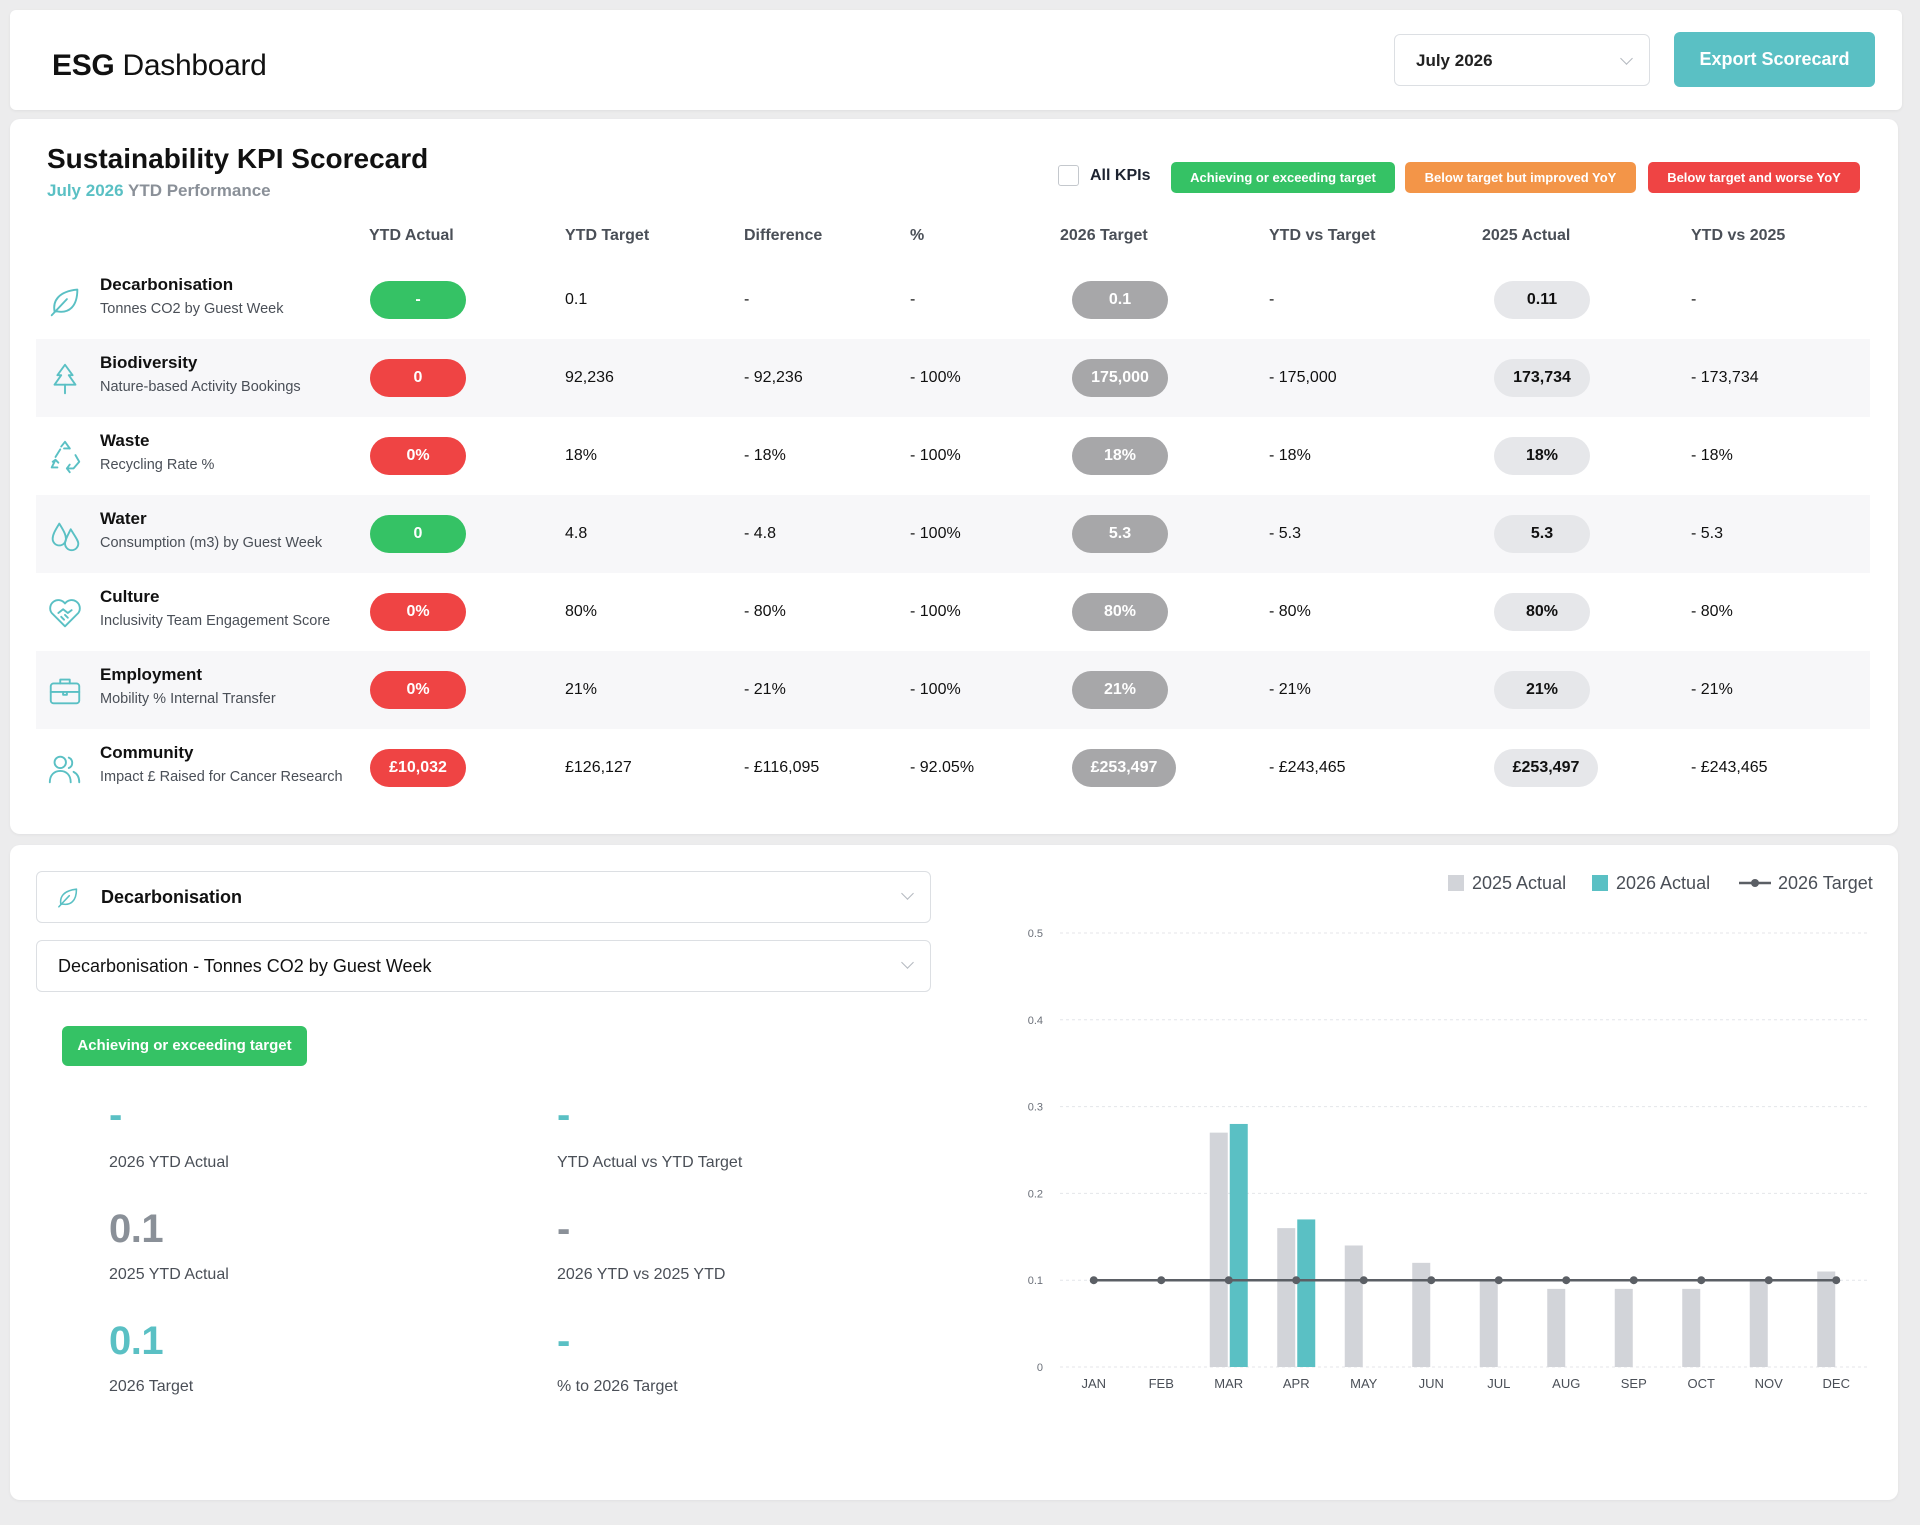 The image size is (1920, 1525). What do you see at coordinates (1290, 455) in the screenshot?
I see `ytd-vs-target-cell: - 18%` at bounding box center [1290, 455].